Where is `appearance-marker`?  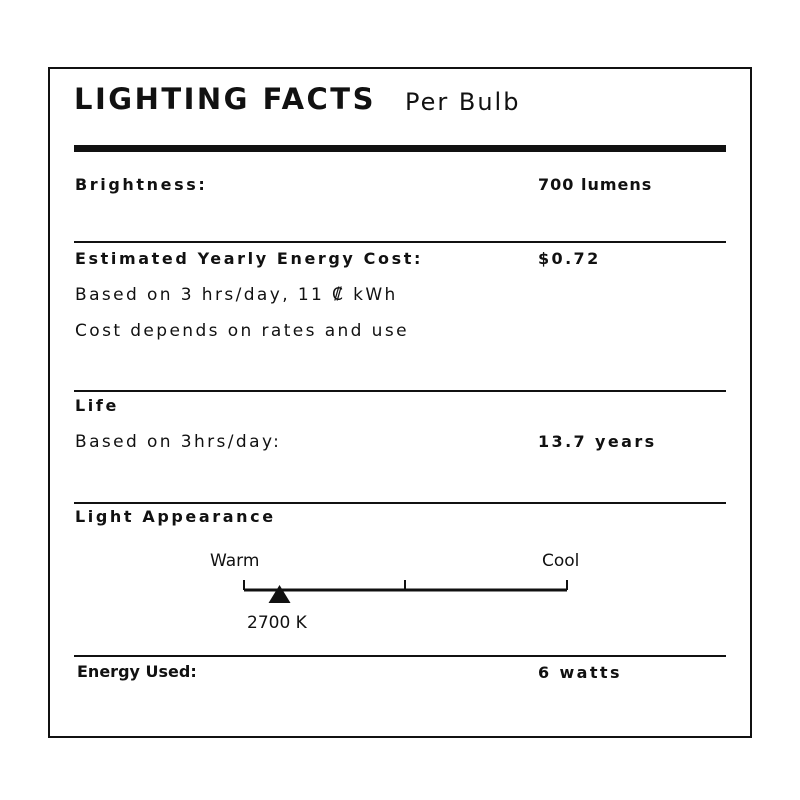
appearance-marker is located at coordinates (279, 594).